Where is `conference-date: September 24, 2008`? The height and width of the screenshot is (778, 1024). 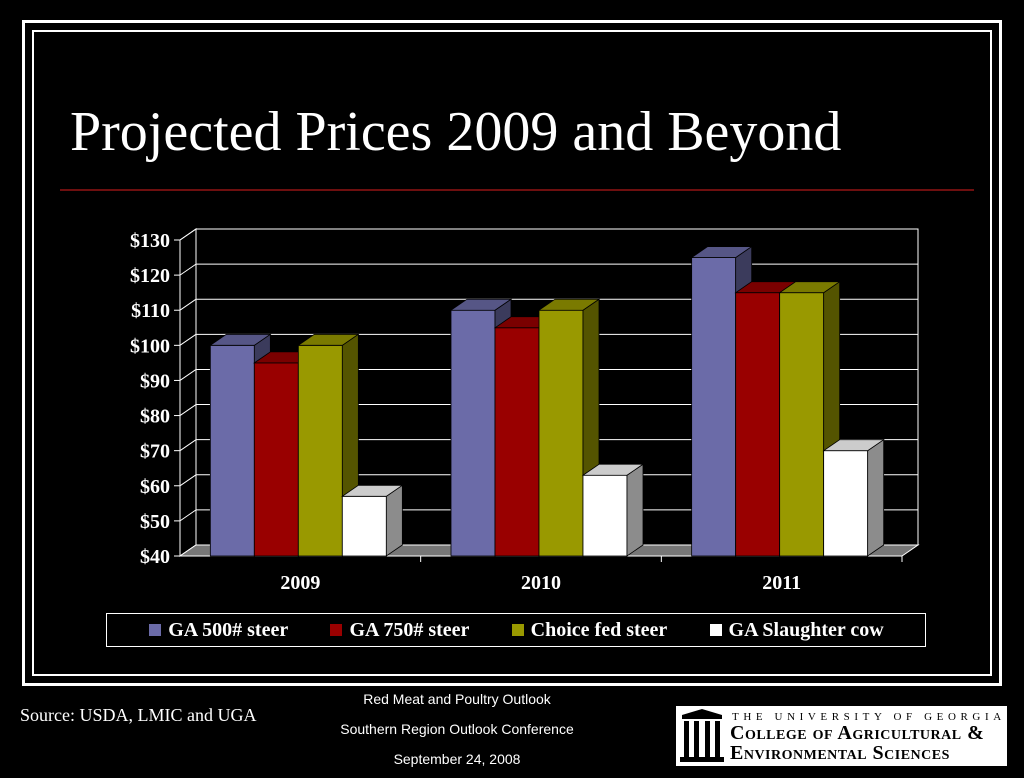 conference-date: September 24, 2008 is located at coordinates (457, 759).